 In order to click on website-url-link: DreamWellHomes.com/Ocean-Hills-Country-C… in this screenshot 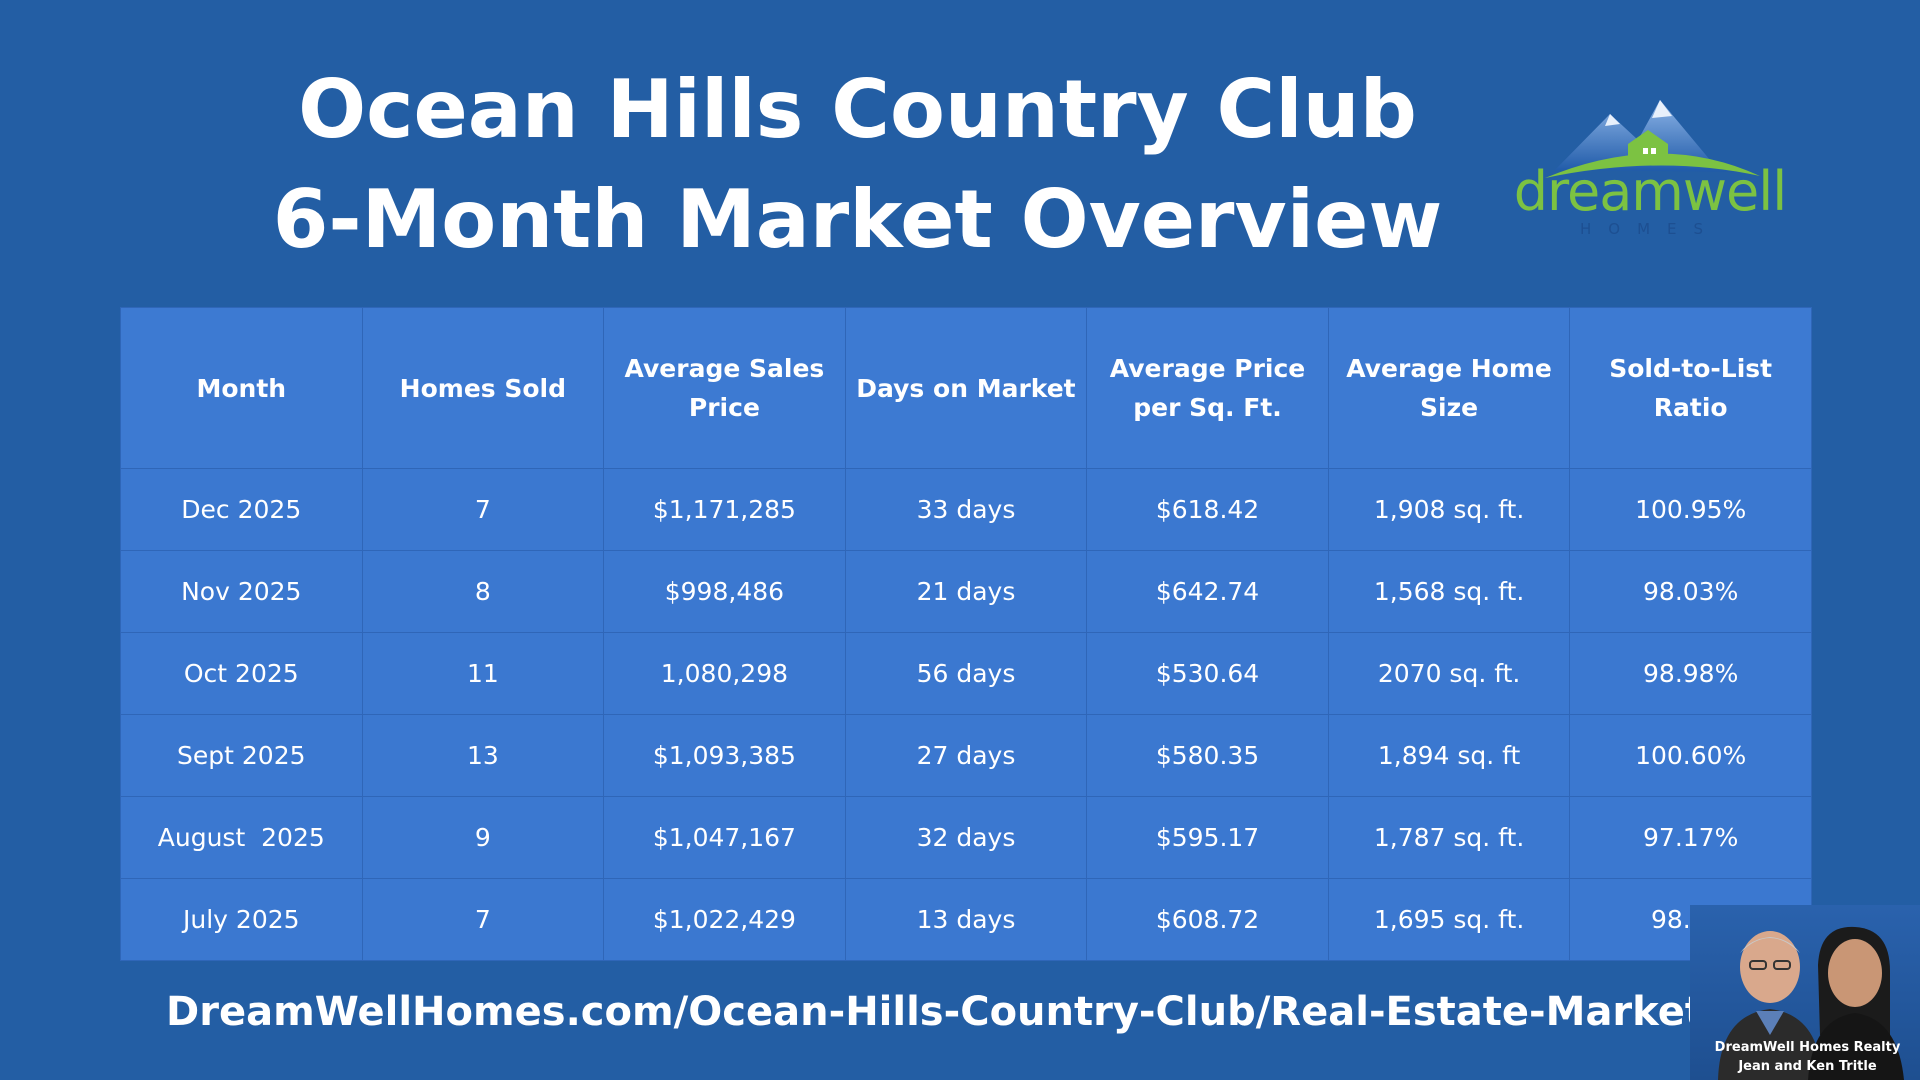, I will do `click(935, 1012)`.